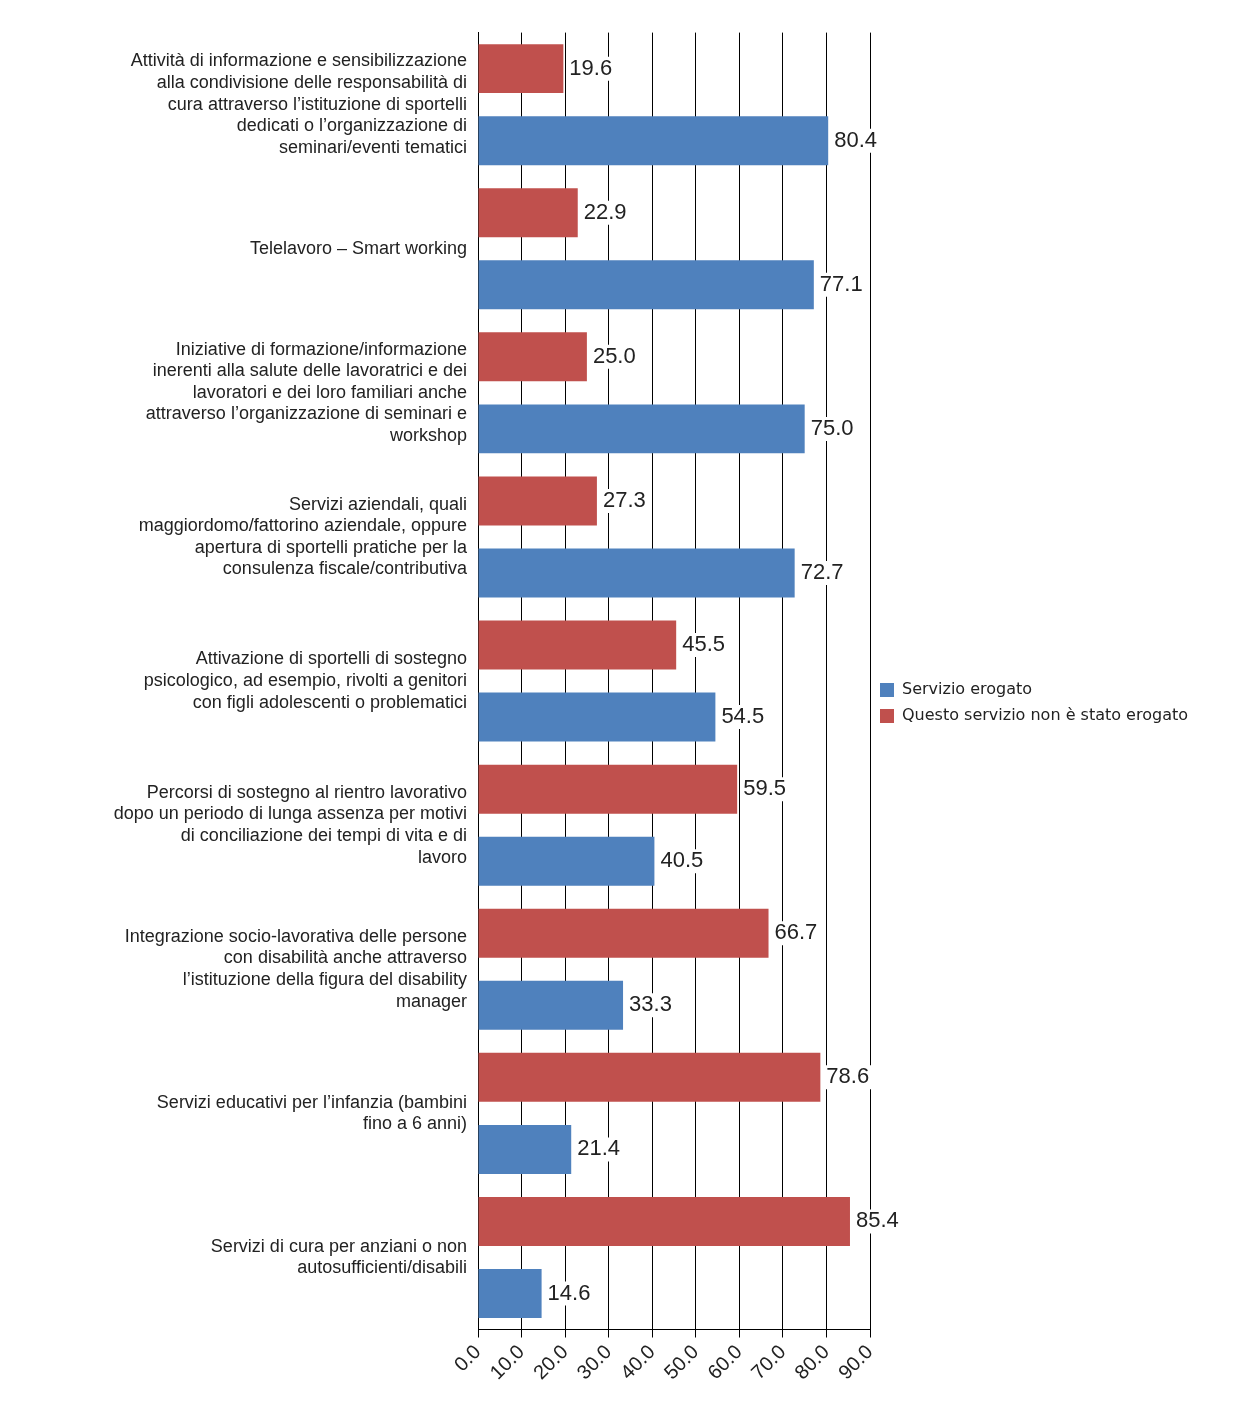 The width and height of the screenshot is (1249, 1415). I want to click on data-label: 75.0, so click(832, 427).